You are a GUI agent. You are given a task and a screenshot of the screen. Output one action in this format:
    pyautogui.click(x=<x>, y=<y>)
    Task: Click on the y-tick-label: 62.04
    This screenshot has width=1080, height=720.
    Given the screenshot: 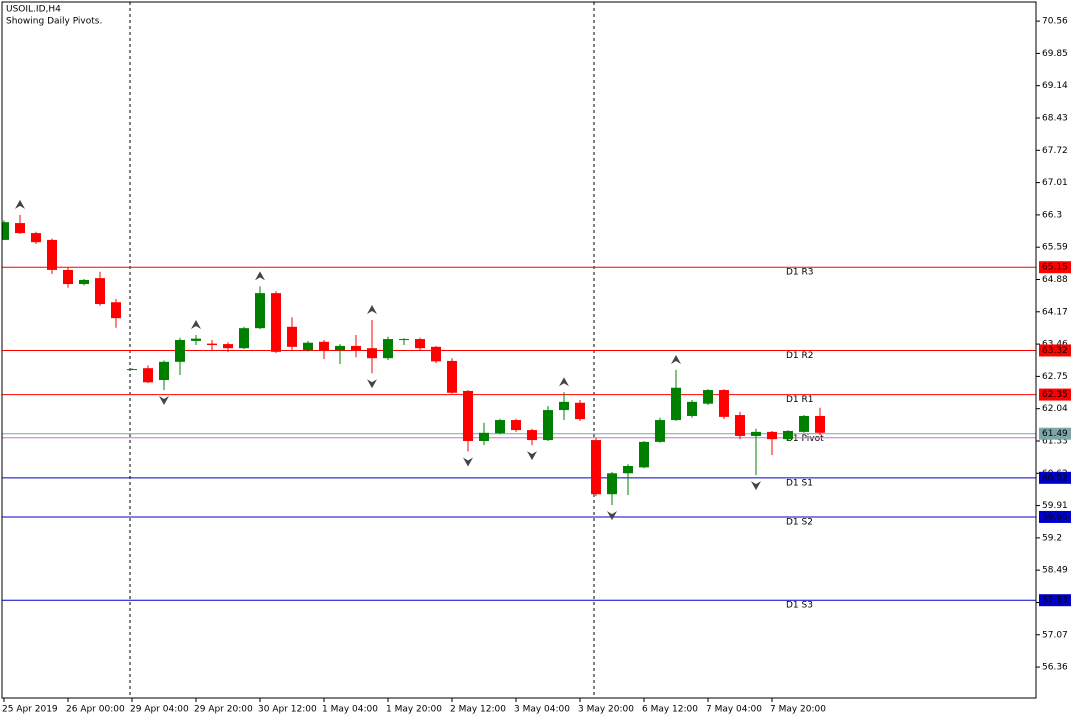 What is the action you would take?
    pyautogui.click(x=1055, y=409)
    